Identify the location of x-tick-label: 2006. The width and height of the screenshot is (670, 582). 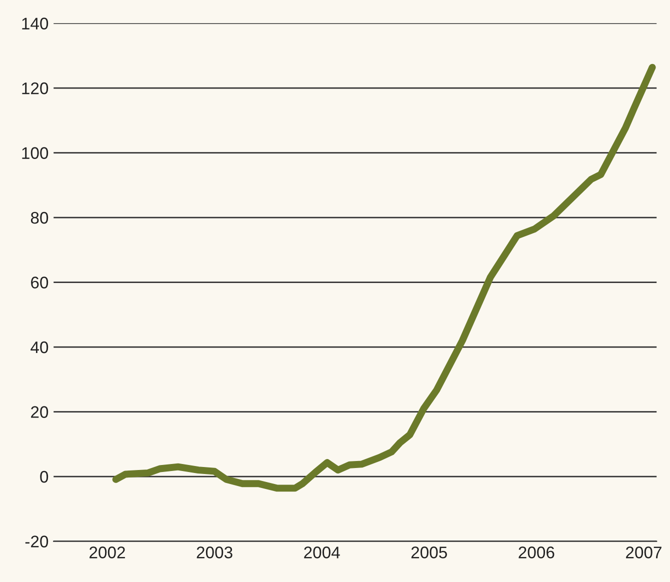
(536, 552).